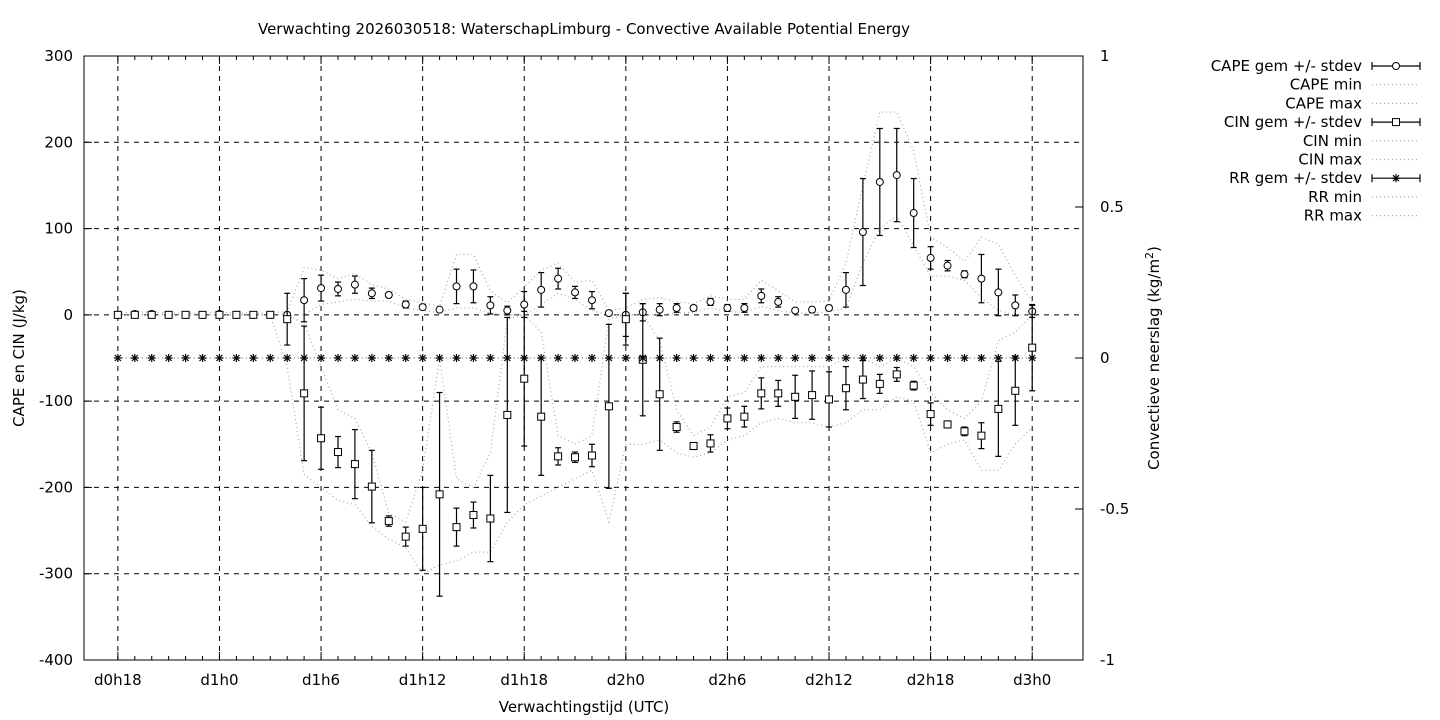  I want to click on legend-label: CIN min, so click(1332, 141).